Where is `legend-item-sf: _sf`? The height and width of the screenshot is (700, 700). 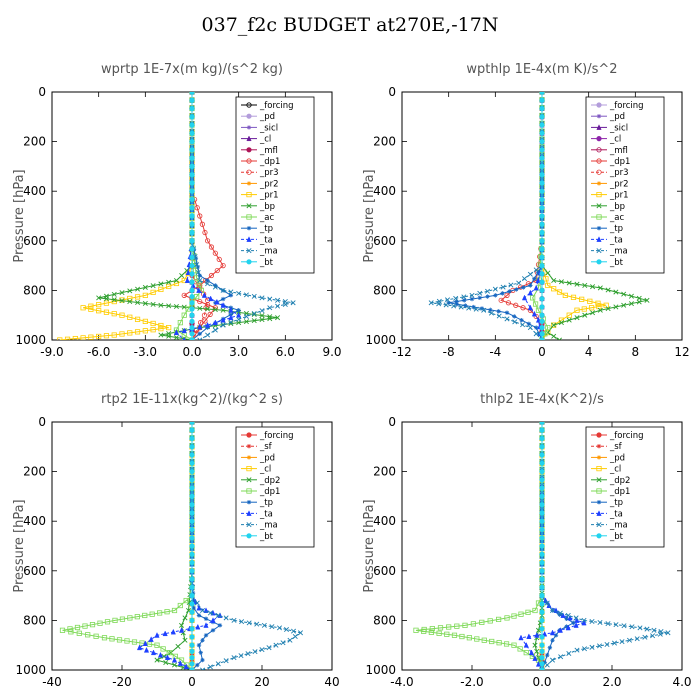
legend-item-sf: _sf is located at coordinates (257, 447).